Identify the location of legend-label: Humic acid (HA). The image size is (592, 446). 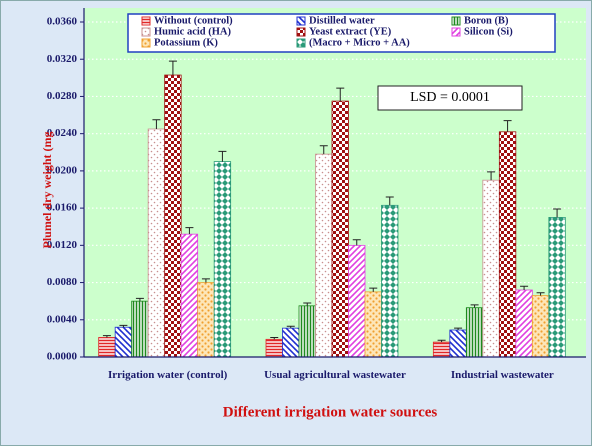
(192, 31).